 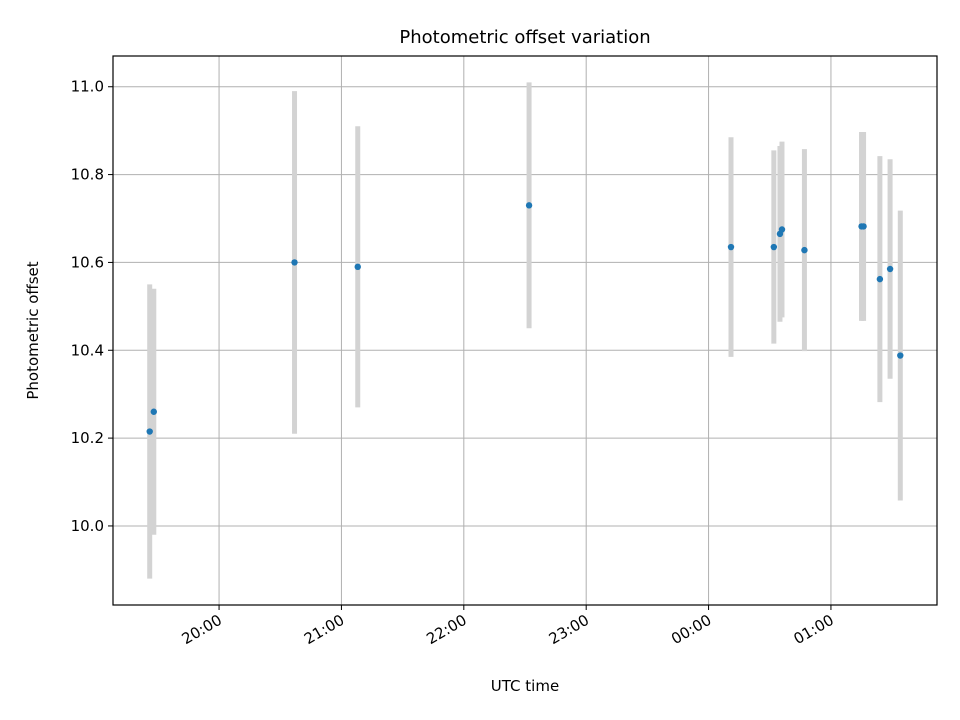 I want to click on x-axis-label: UTC time, so click(x=525, y=686).